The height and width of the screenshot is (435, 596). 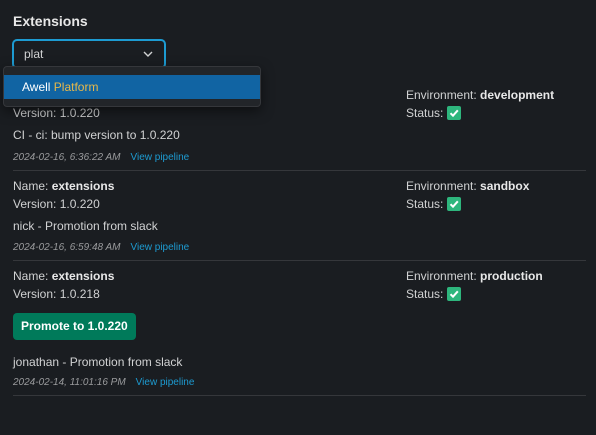 I want to click on timestamp: 2024-02-14, 11:01:16 PM, so click(x=69, y=382).